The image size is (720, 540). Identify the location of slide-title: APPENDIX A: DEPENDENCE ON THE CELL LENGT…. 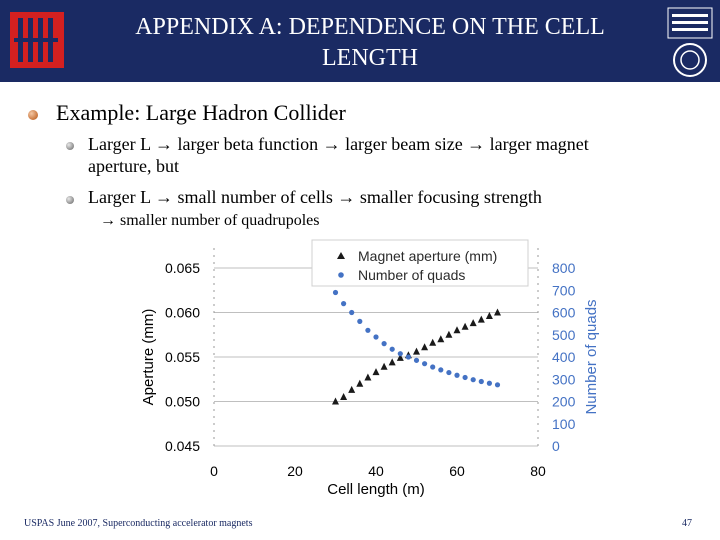
(370, 43).